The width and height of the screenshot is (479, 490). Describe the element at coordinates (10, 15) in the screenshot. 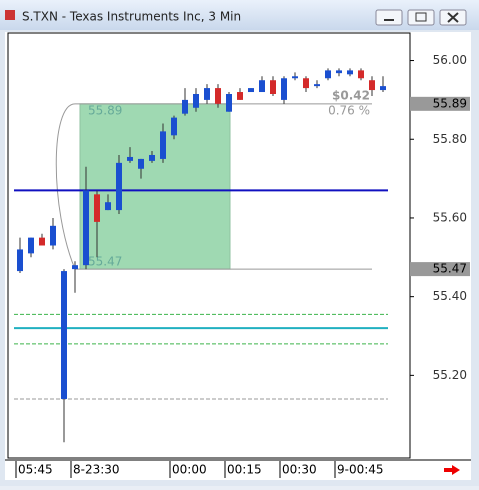

I see `app-icon` at that location.